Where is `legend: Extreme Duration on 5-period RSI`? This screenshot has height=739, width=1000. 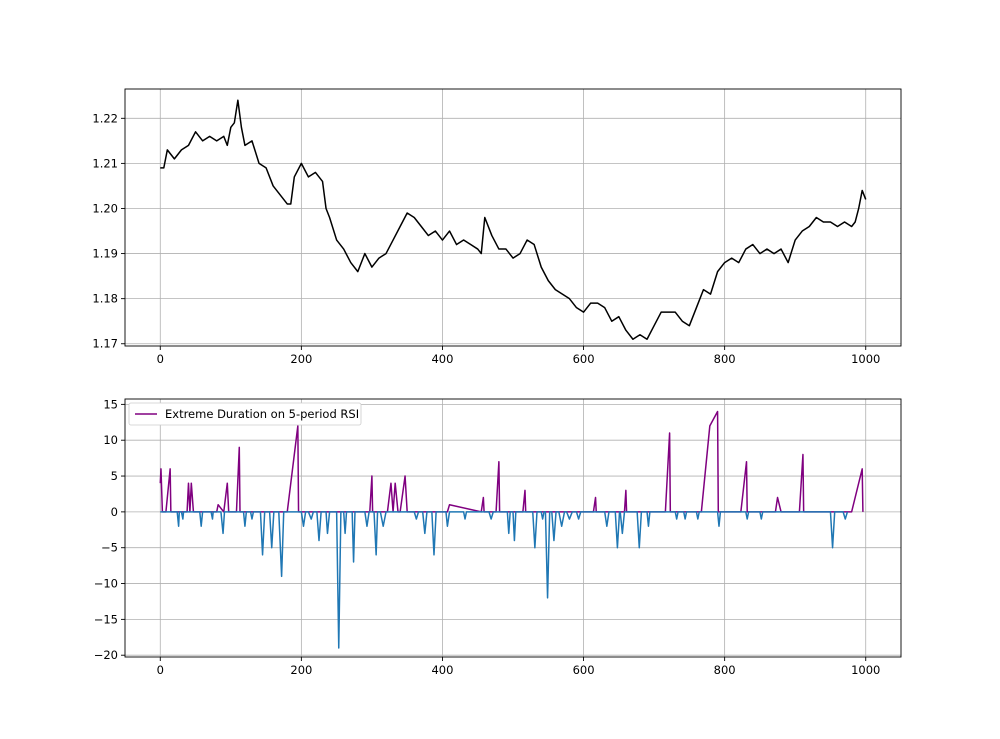 legend: Extreme Duration on 5-period RSI is located at coordinates (245, 414).